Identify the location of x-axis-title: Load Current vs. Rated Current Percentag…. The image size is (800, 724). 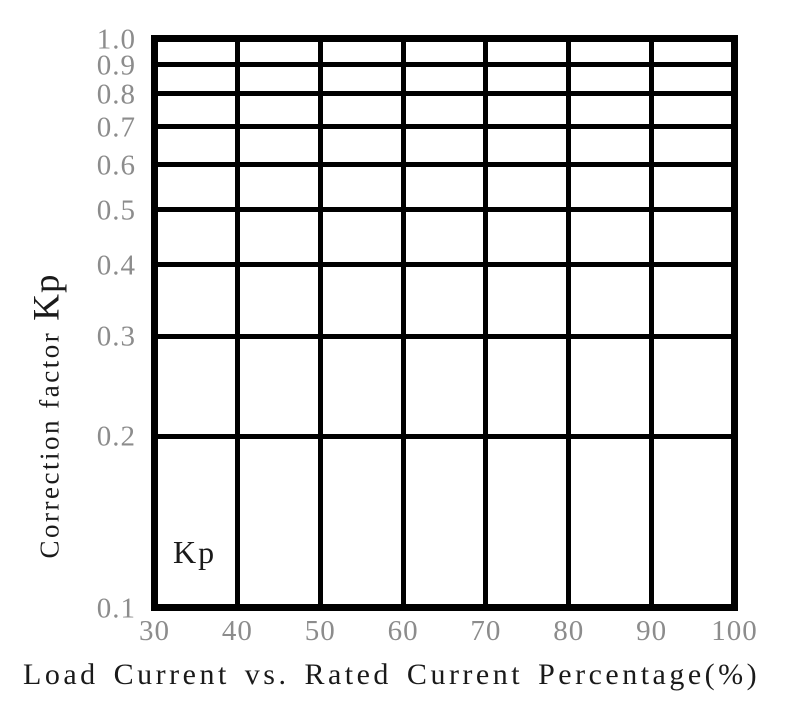
(392, 674).